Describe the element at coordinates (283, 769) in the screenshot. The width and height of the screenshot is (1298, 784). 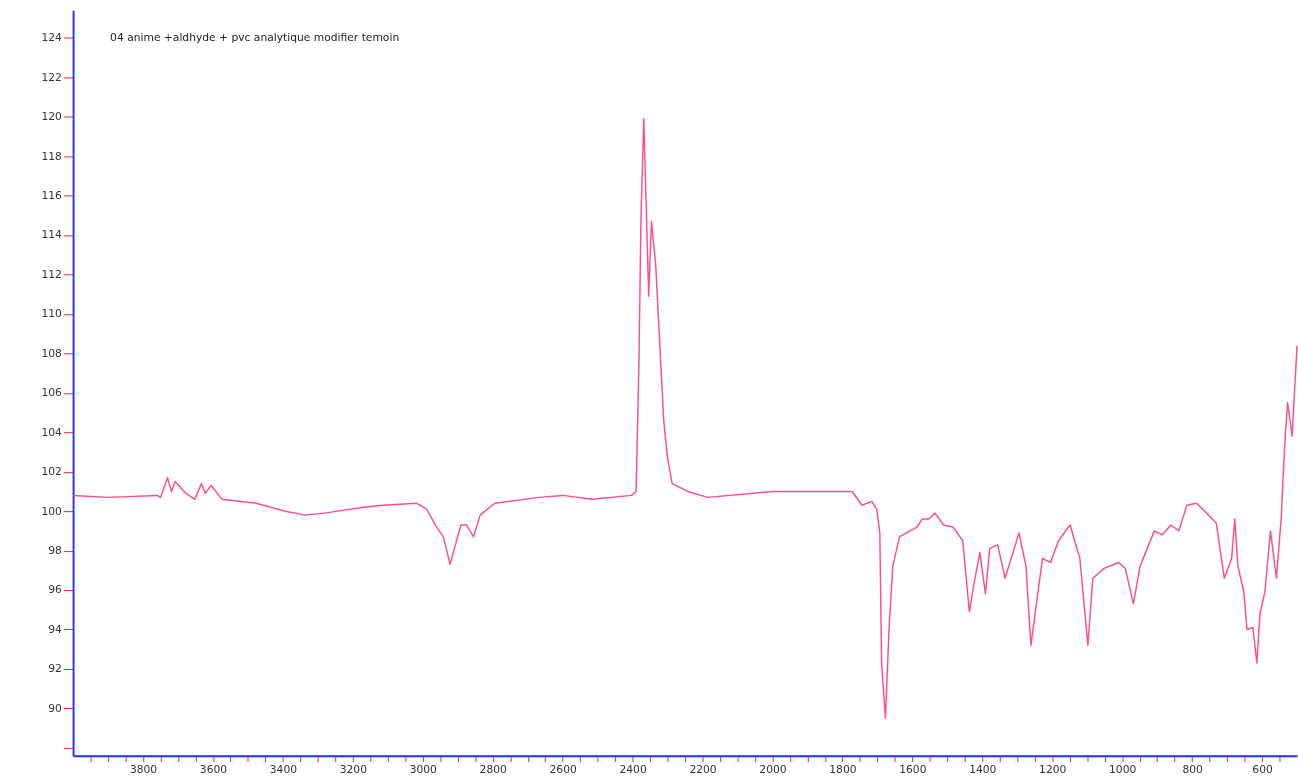
I see `x-tick-label: 3400` at that location.